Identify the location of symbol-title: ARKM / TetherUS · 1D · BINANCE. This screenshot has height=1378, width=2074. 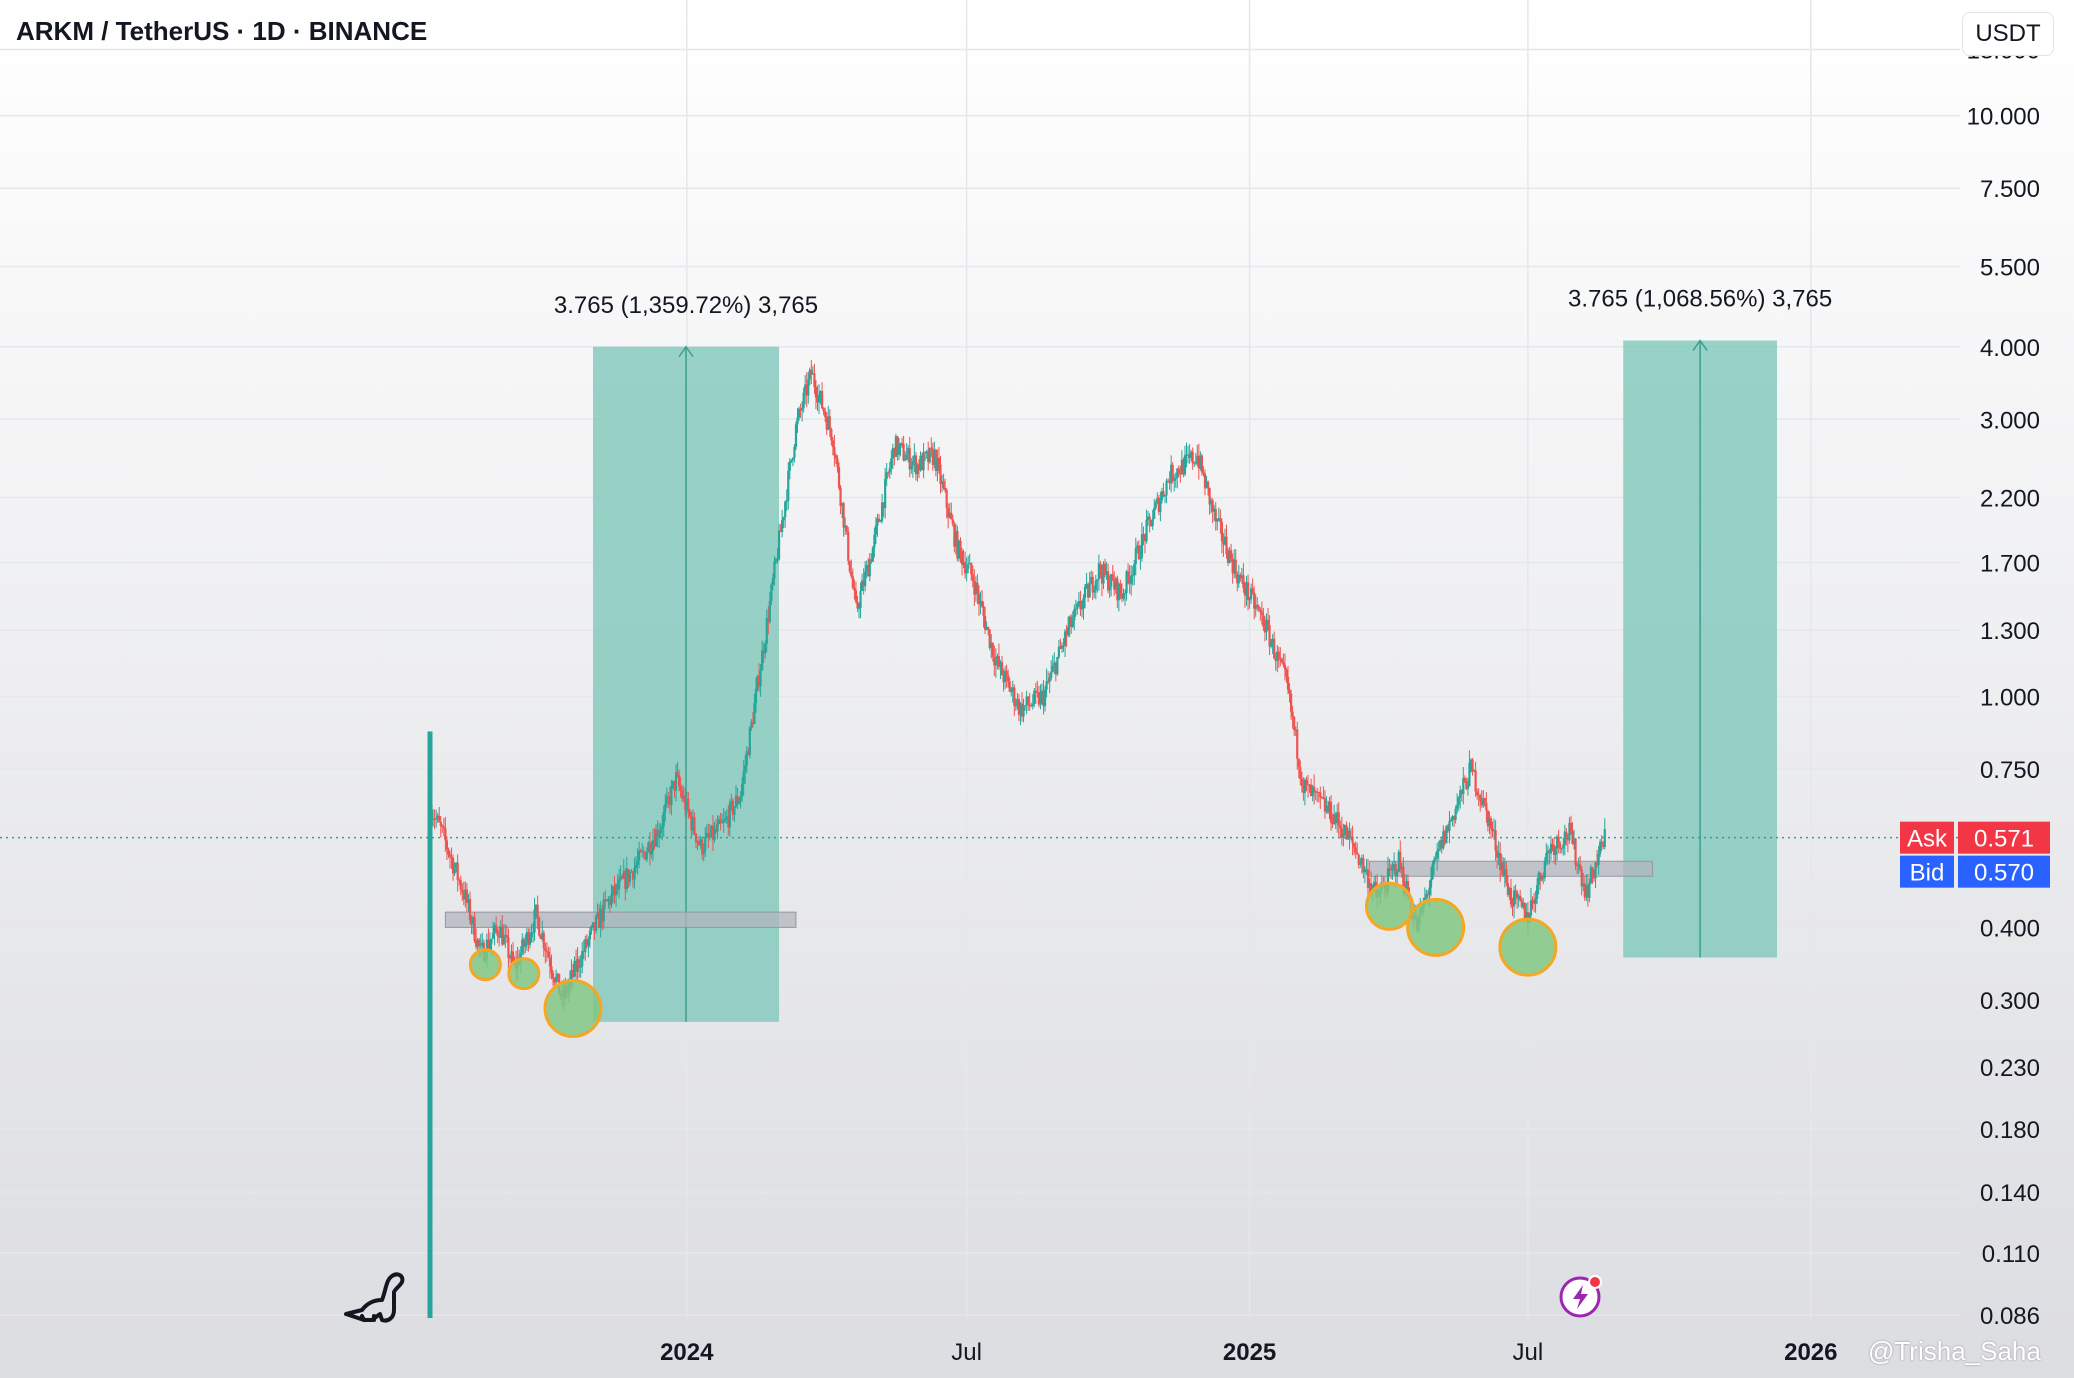
(222, 31).